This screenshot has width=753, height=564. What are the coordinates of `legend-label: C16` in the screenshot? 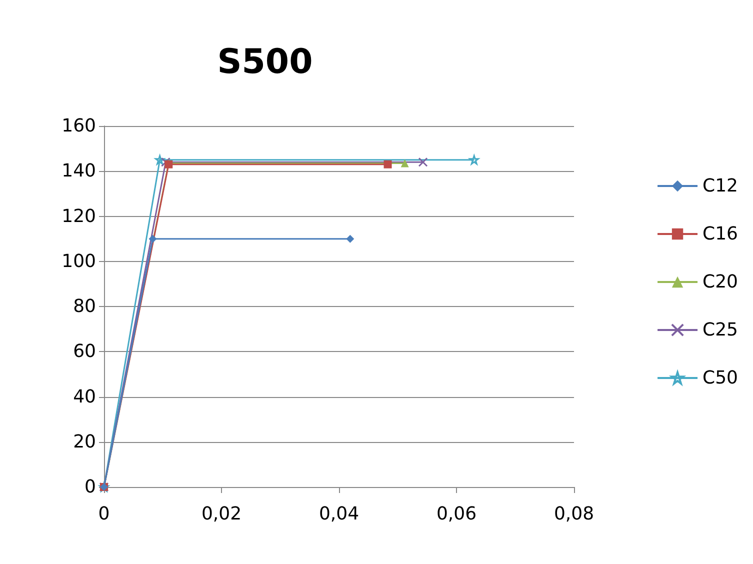 It's located at (720, 234).